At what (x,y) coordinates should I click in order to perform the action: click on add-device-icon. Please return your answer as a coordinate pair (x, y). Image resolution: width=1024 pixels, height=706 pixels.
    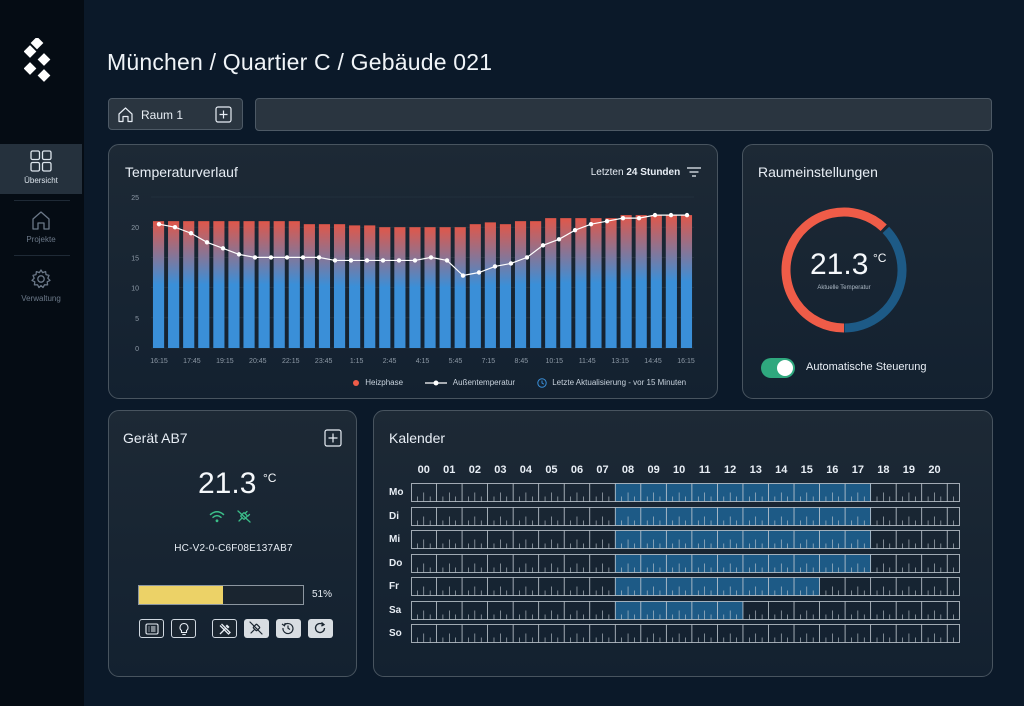
    Looking at the image, I should click on (333, 438).